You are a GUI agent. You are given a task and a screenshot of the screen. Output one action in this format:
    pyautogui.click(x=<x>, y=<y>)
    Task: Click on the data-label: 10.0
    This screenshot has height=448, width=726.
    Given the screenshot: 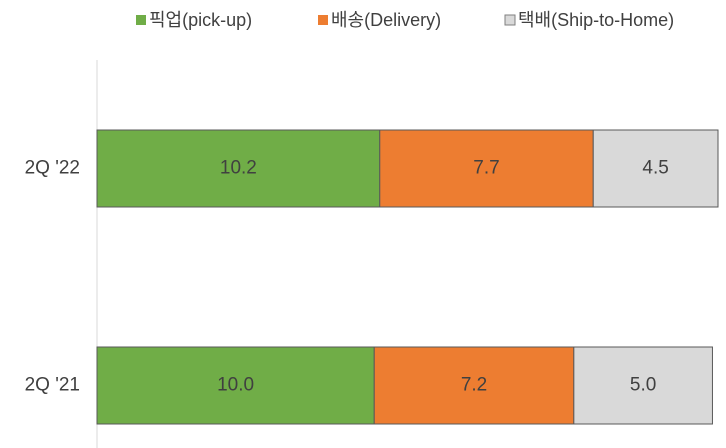 What is the action you would take?
    pyautogui.click(x=235, y=385)
    